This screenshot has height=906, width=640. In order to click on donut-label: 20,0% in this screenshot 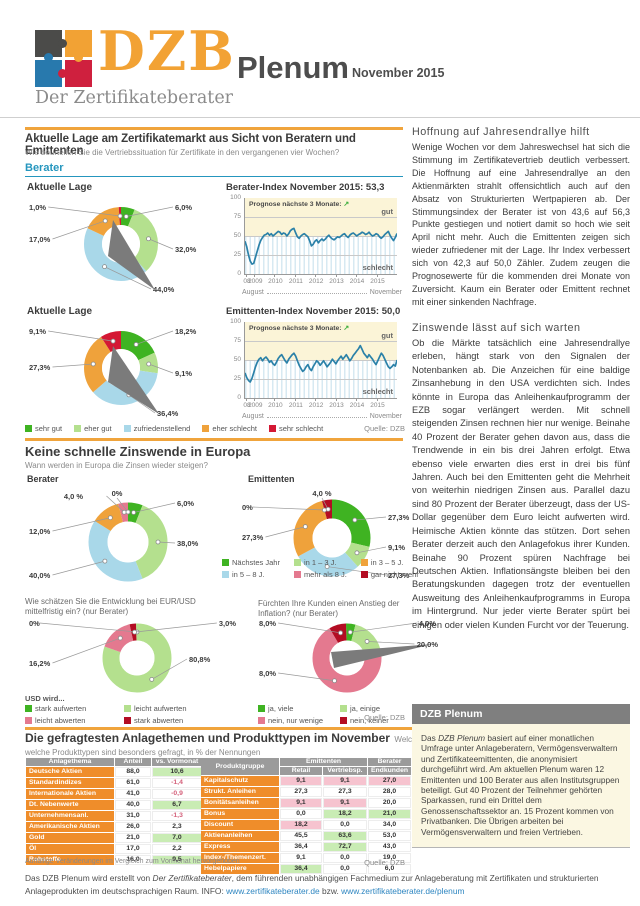, I will do `click(428, 644)`.